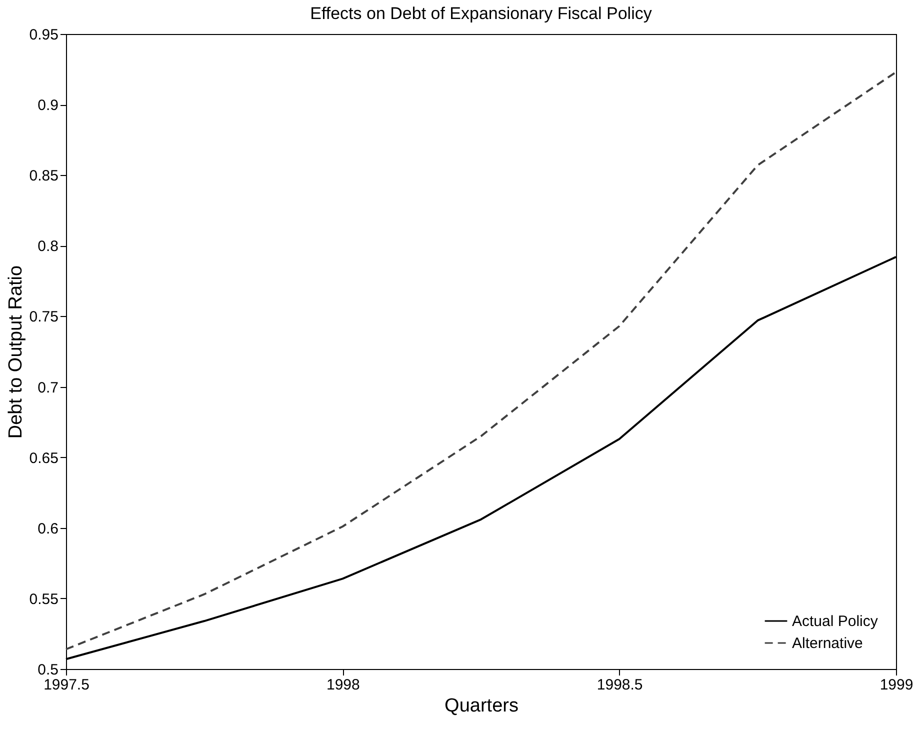 This screenshot has width=919, height=738. I want to click on x-tick-label: 1998.5, so click(619, 685).